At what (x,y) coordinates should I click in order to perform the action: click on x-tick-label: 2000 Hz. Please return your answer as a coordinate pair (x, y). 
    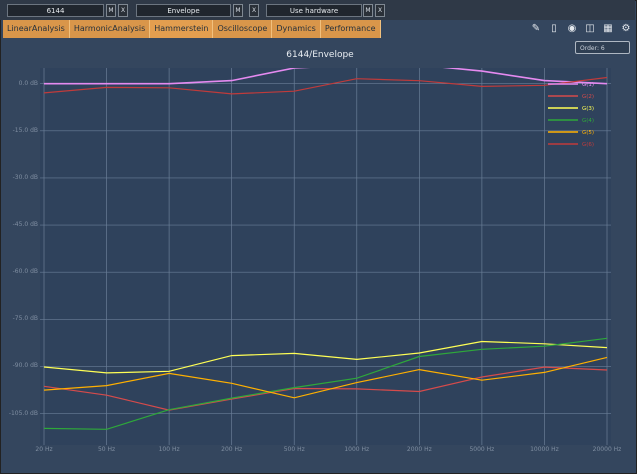
    Looking at the image, I should click on (419, 449).